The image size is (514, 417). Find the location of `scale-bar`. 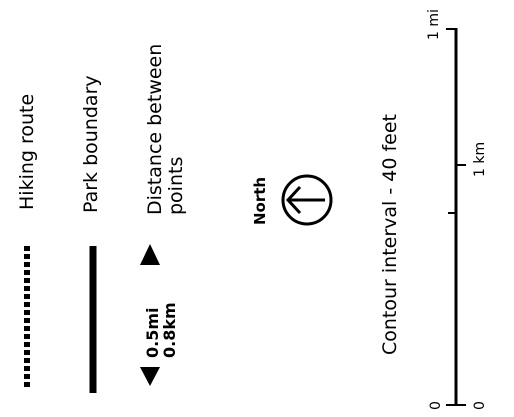

scale-bar is located at coordinates (456, 217).